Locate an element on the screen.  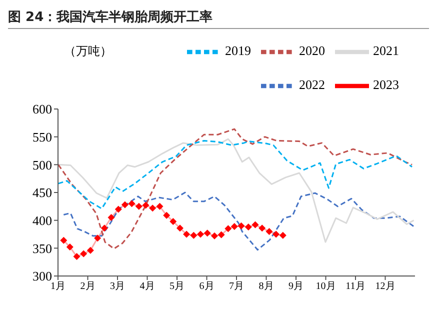
y-tick-label: 400 is located at coordinates (42, 220).